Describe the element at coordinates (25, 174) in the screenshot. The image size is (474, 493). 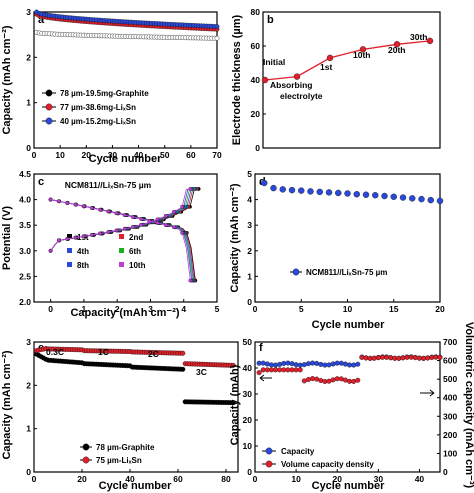
I see `panel-c-ytick-label: 4.5` at that location.